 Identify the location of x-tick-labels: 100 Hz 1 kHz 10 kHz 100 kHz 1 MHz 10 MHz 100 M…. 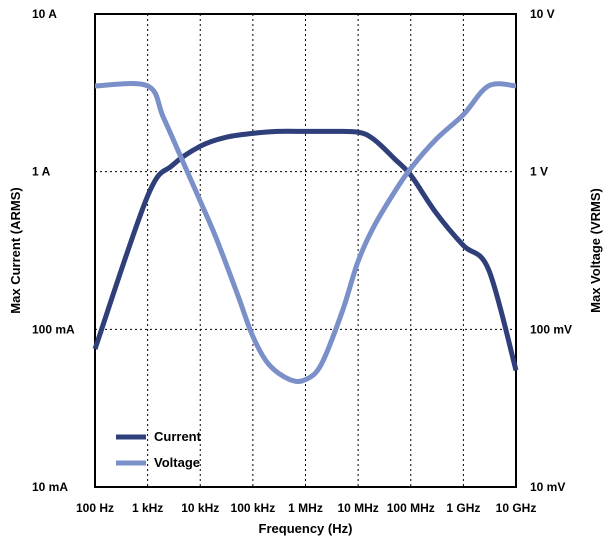
(306, 508).